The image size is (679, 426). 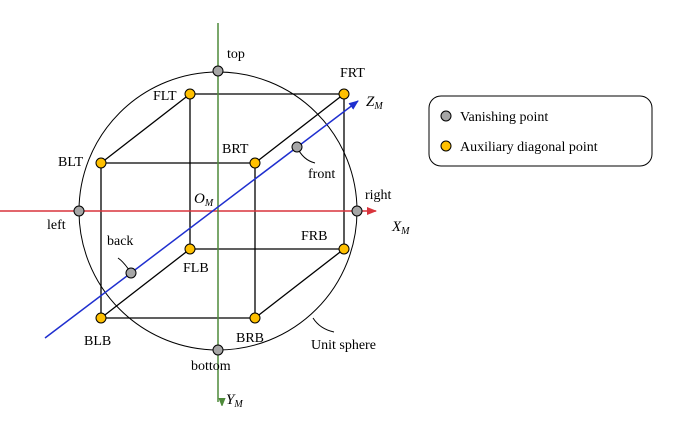 What do you see at coordinates (101, 318) in the screenshot?
I see `ap-blb` at bounding box center [101, 318].